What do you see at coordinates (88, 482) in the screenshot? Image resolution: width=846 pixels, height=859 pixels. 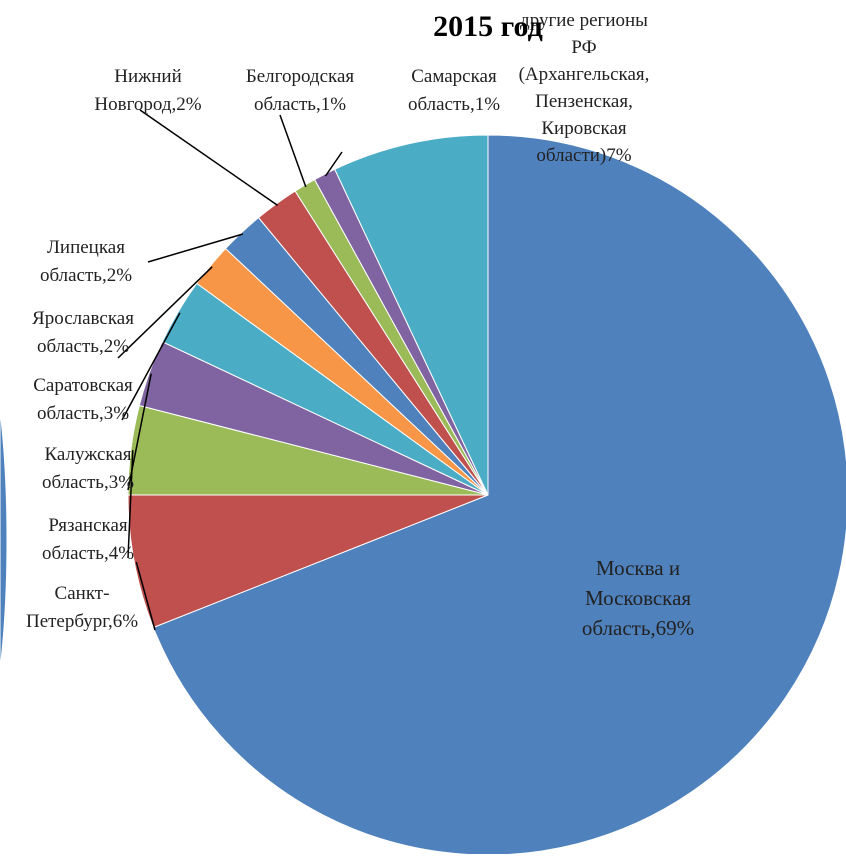 I see `data-label-3-line-1: область,3%` at bounding box center [88, 482].